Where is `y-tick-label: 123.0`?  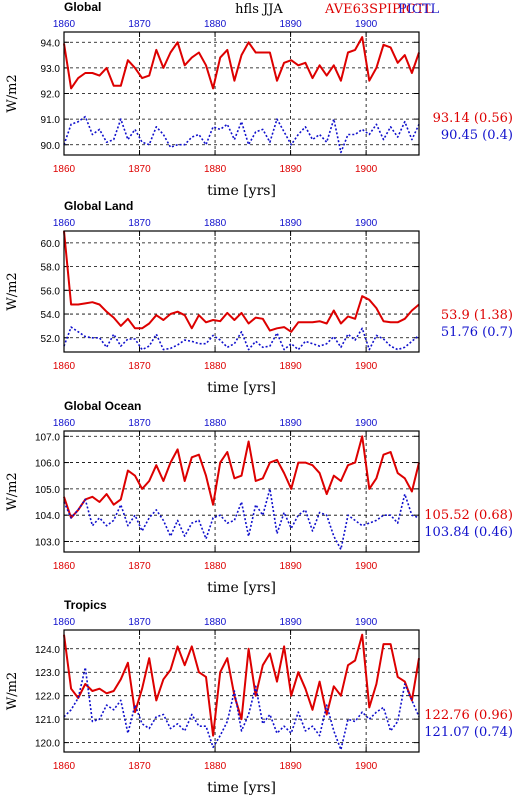
y-tick-label: 123.0 is located at coordinates (47, 673).